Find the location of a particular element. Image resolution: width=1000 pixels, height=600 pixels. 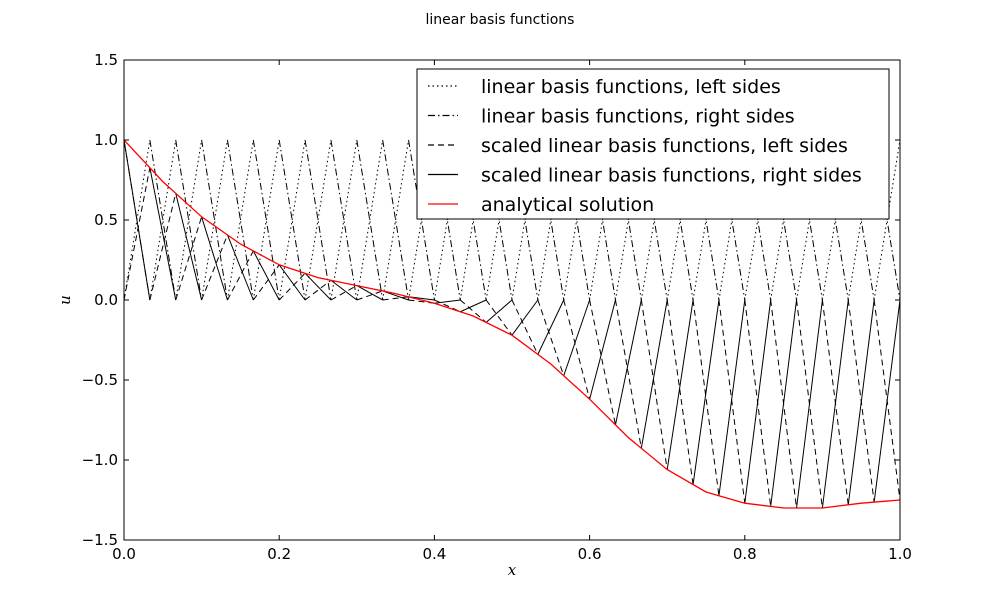

legend-label: analytical solution is located at coordinates (567, 205).